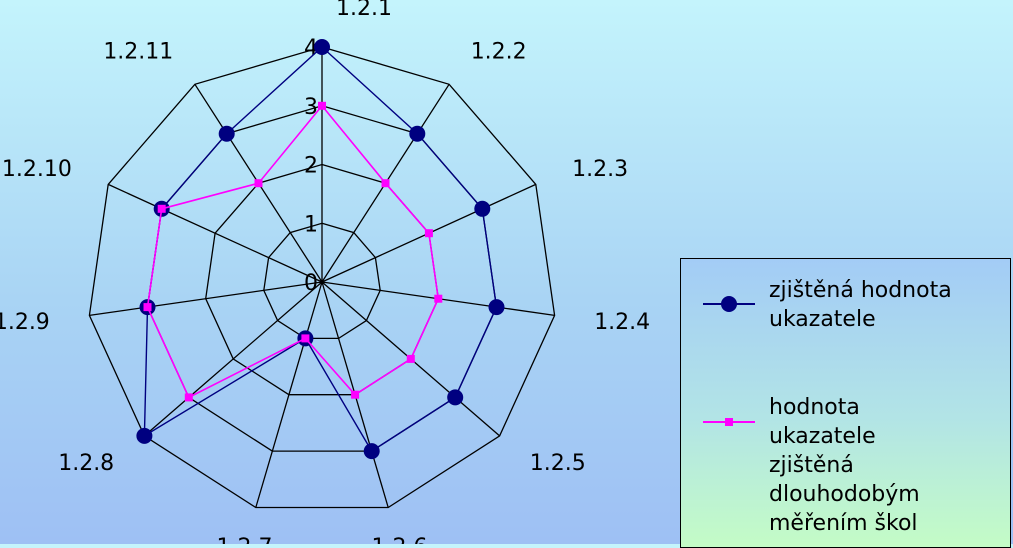 The width and height of the screenshot is (1013, 548). Describe the element at coordinates (311, 224) in the screenshot. I see `radial-tick-label: 1` at that location.